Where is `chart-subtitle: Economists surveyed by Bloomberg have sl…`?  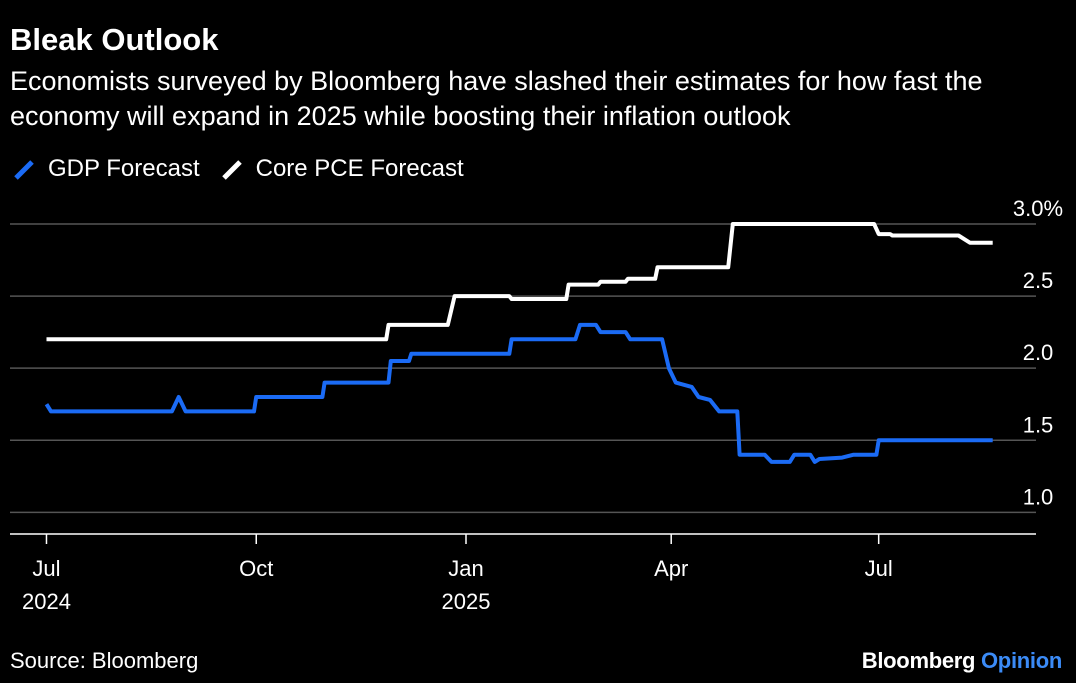 chart-subtitle: Economists surveyed by Bloomberg have sl… is located at coordinates (496, 98).